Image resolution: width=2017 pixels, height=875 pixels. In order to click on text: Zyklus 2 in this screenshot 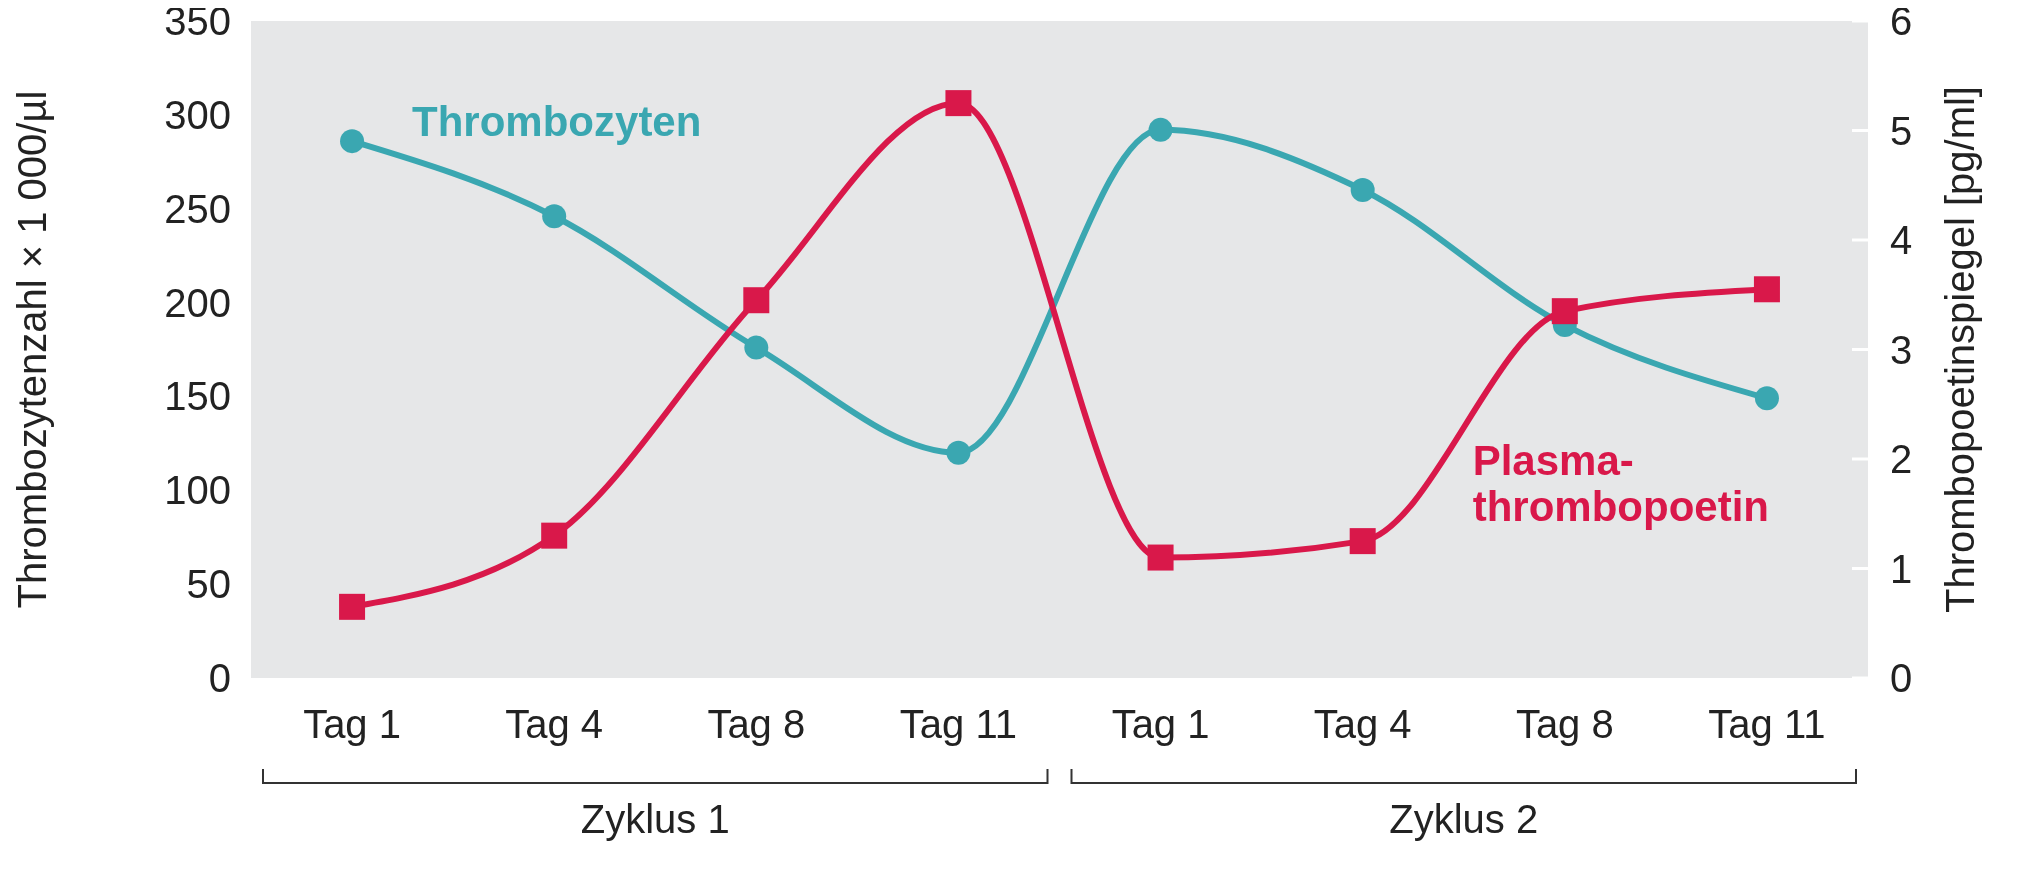, I will do `click(1464, 819)`.